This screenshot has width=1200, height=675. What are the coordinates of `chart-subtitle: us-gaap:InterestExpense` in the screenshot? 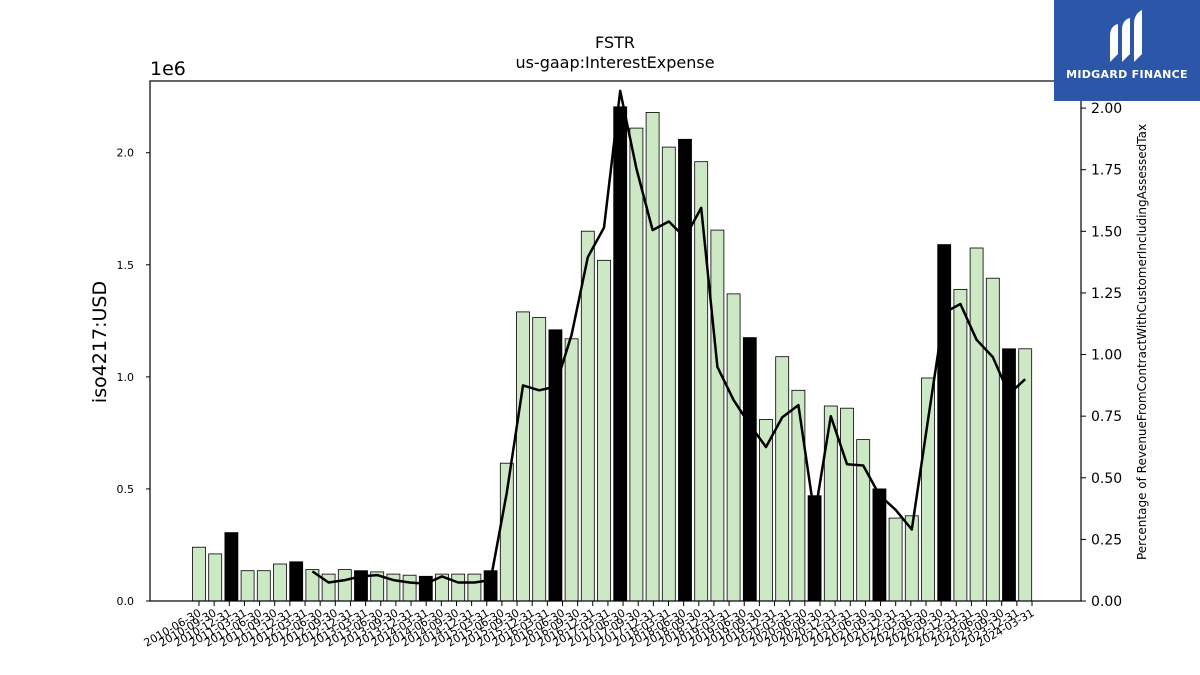 It's located at (614, 62).